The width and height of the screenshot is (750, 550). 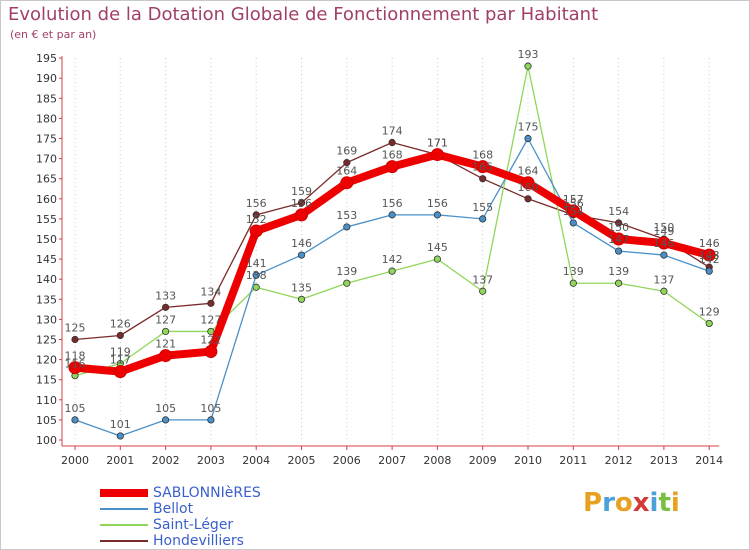 What do you see at coordinates (46, 98) in the screenshot?
I see `y-tick-label: 185` at bounding box center [46, 98].